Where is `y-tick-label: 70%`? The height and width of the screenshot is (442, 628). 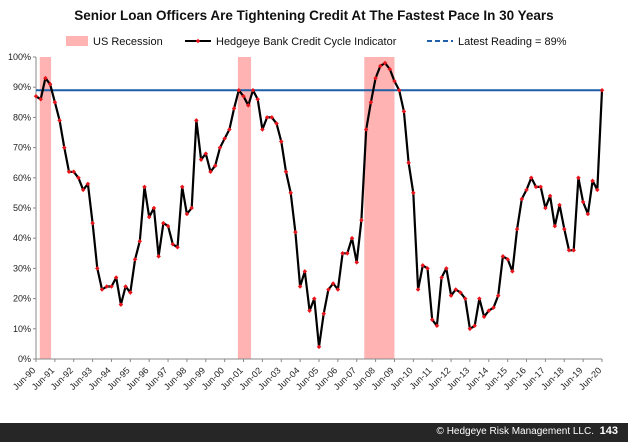 y-tick-label: 70% is located at coordinates (22, 148).